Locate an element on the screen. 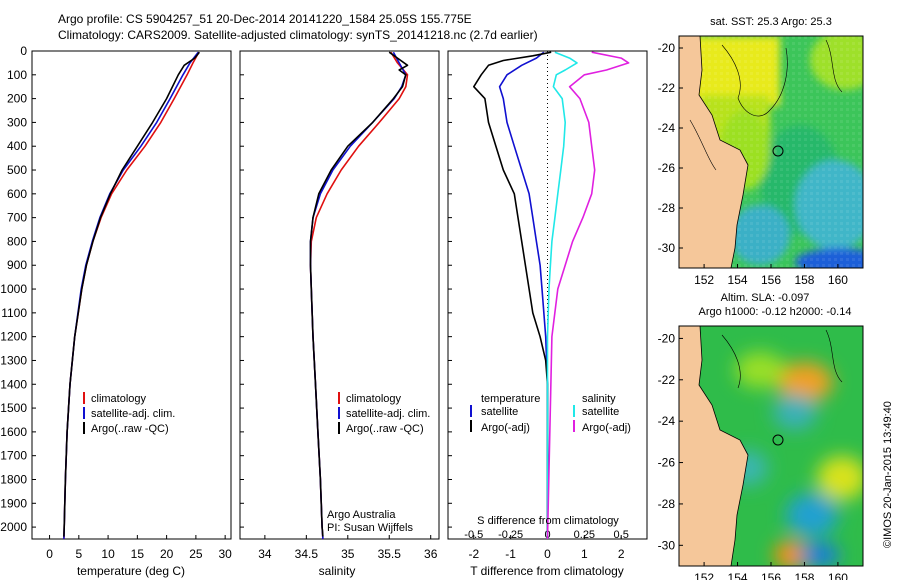 This screenshot has width=900, height=580. sla-lat-axis: -20 -22 -24 -26 -28 -30 is located at coordinates (670, 441).